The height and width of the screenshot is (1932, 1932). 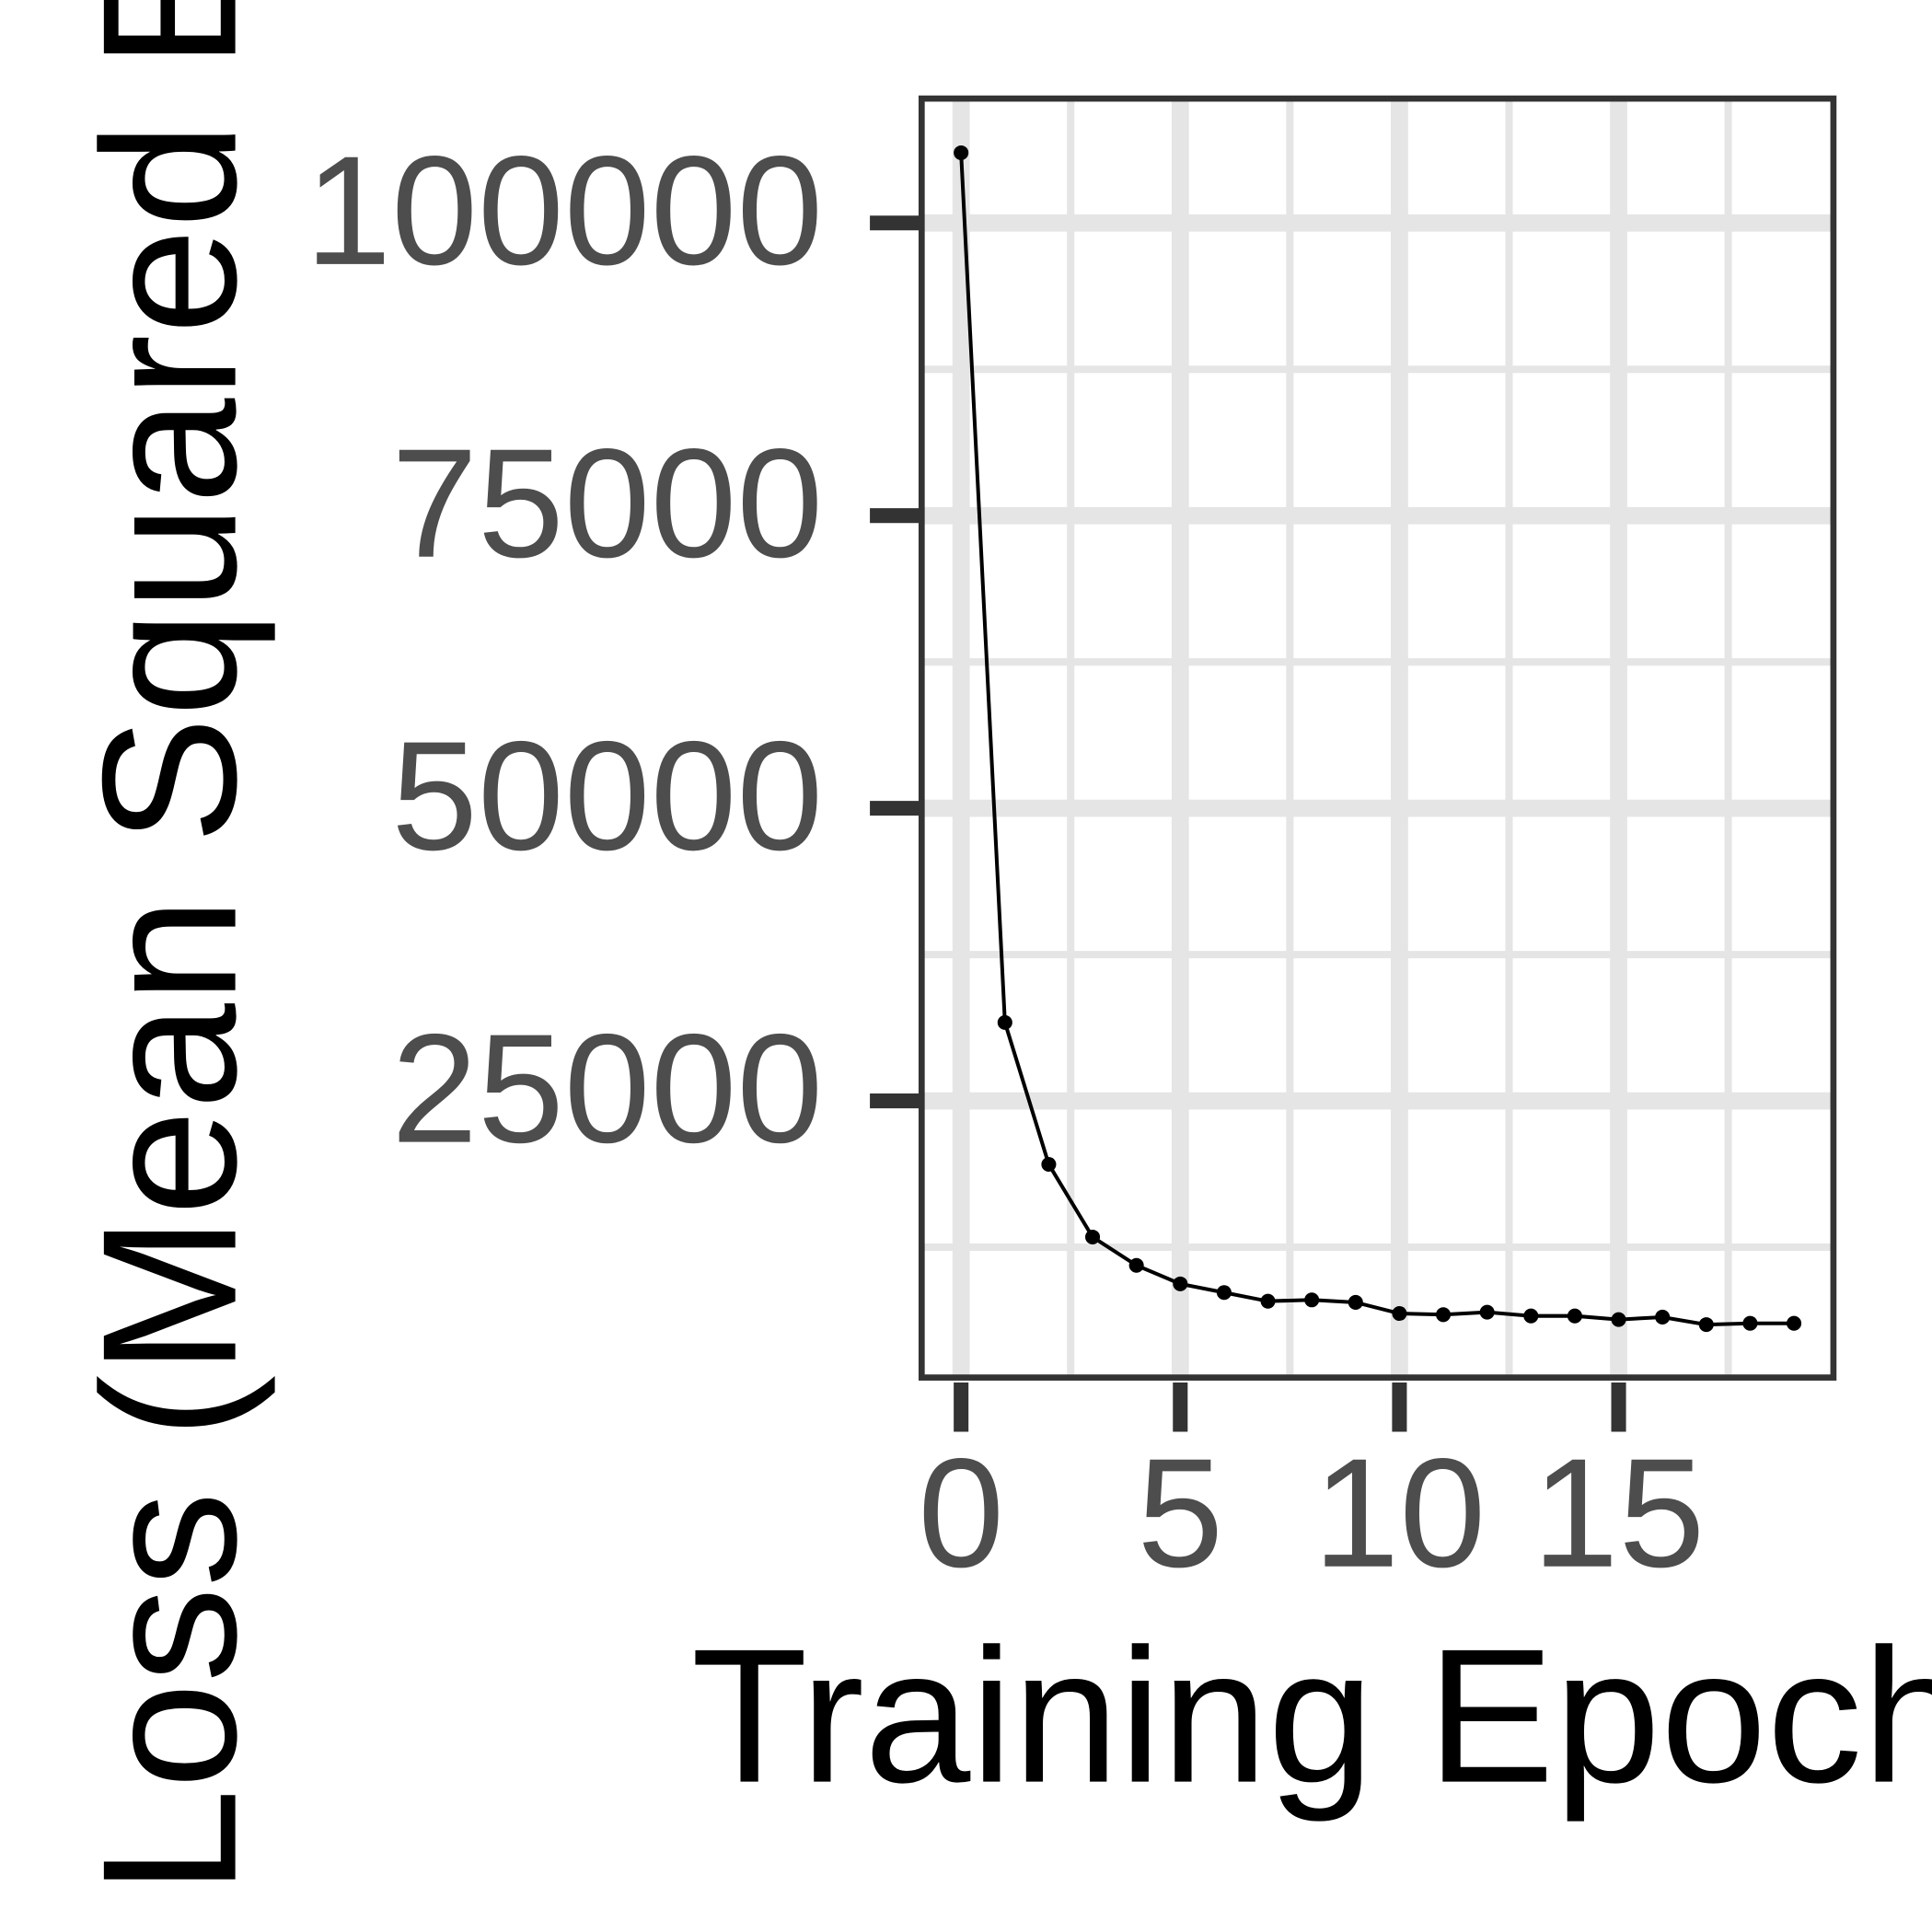 What do you see at coordinates (607, 1088) in the screenshot?
I see `y-tick-label: 25000` at bounding box center [607, 1088].